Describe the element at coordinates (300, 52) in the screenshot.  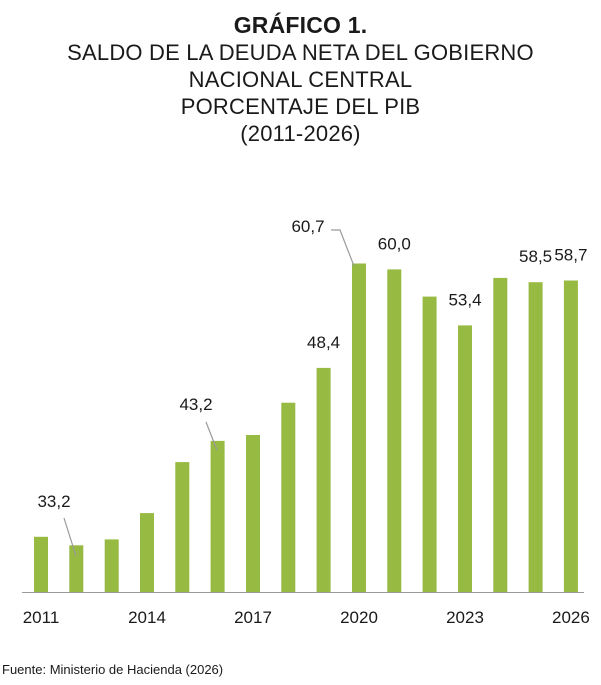
I see `chart-title-line-2: SALDO DE LA DEUDA NETA DEL GOBIERNO` at that location.